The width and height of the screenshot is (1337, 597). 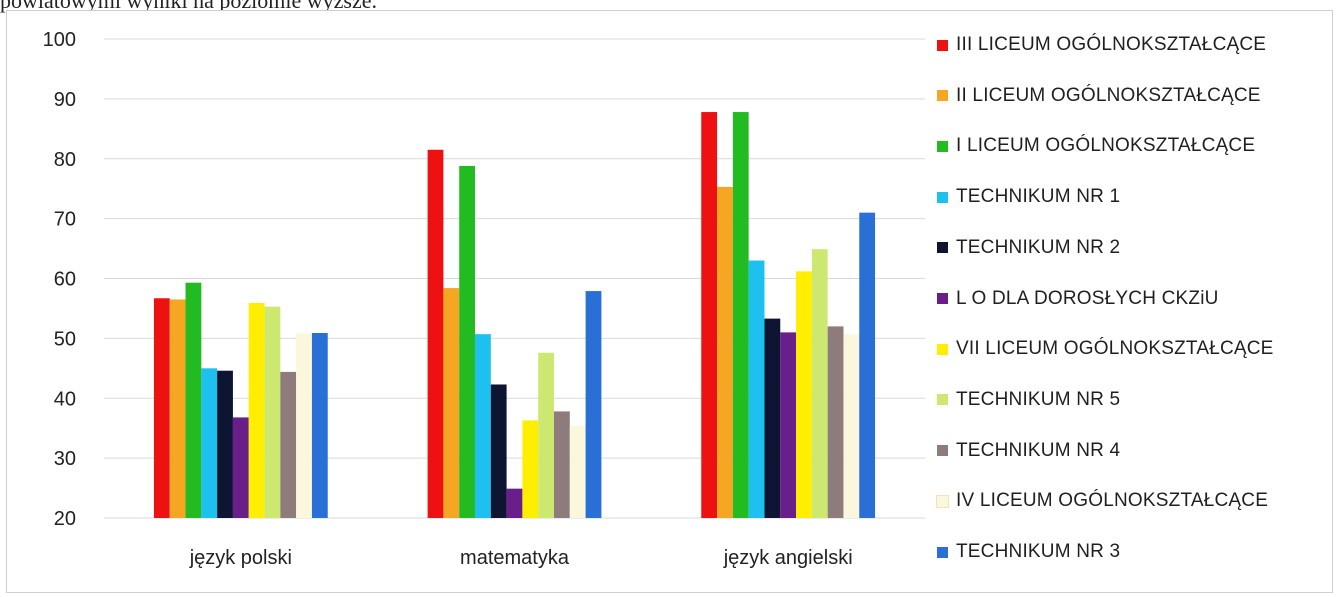 What do you see at coordinates (1106, 146) in the screenshot?
I see `legend-label: I LICEUM OGÓLNOKSZTAŁCĄCE` at bounding box center [1106, 146].